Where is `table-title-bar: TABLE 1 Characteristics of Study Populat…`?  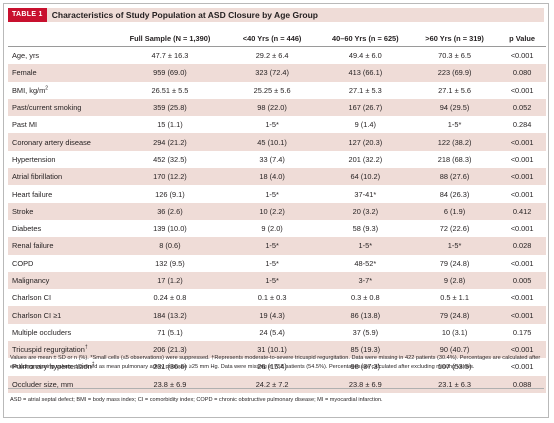 table-title-bar: TABLE 1 Characteristics of Study Populat… is located at coordinates (276, 15).